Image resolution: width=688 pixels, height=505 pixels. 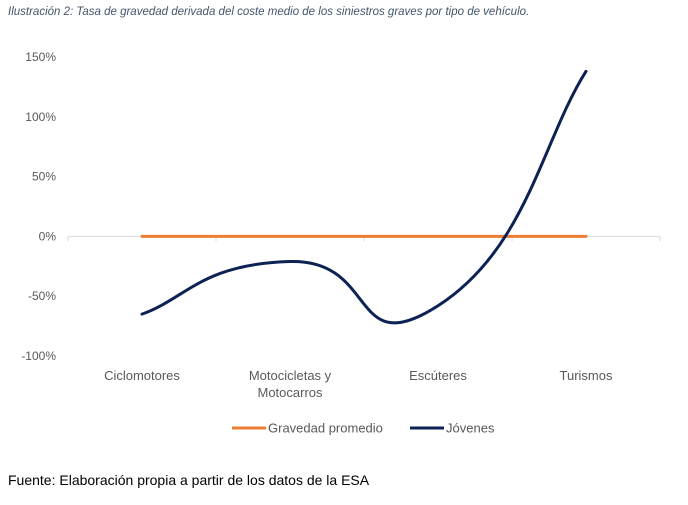 What do you see at coordinates (470, 428) in the screenshot?
I see `legend-label: Jóvenes` at bounding box center [470, 428].